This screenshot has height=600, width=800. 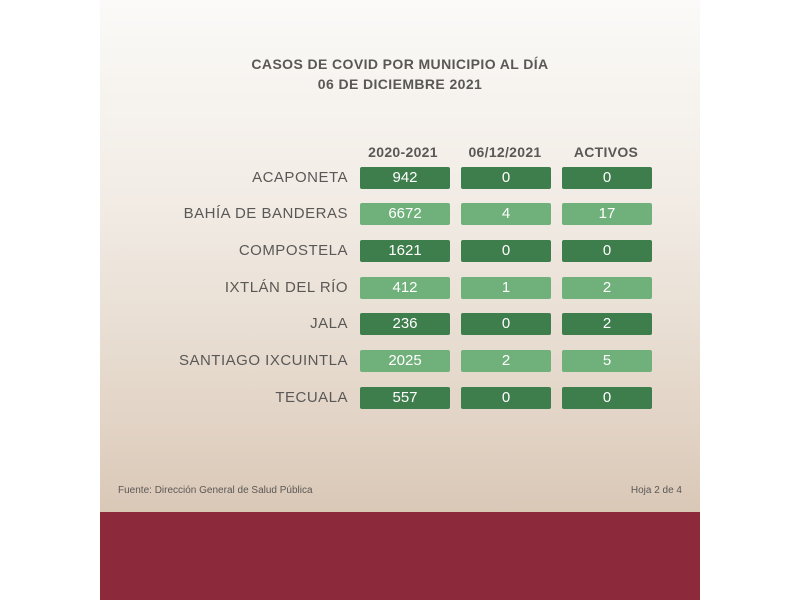 What do you see at coordinates (606, 152) in the screenshot?
I see `column-header-activos: ACTIVOS` at bounding box center [606, 152].